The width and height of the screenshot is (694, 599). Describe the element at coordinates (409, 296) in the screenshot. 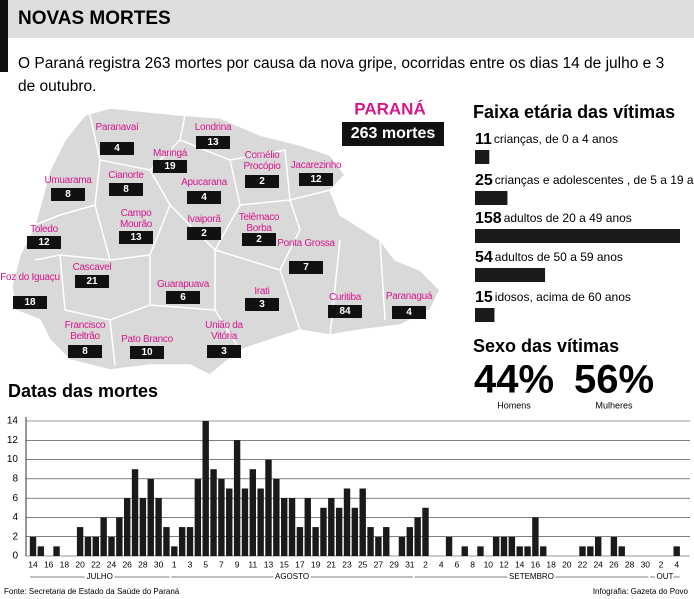

I see `region-name: Paranaguá` at that location.